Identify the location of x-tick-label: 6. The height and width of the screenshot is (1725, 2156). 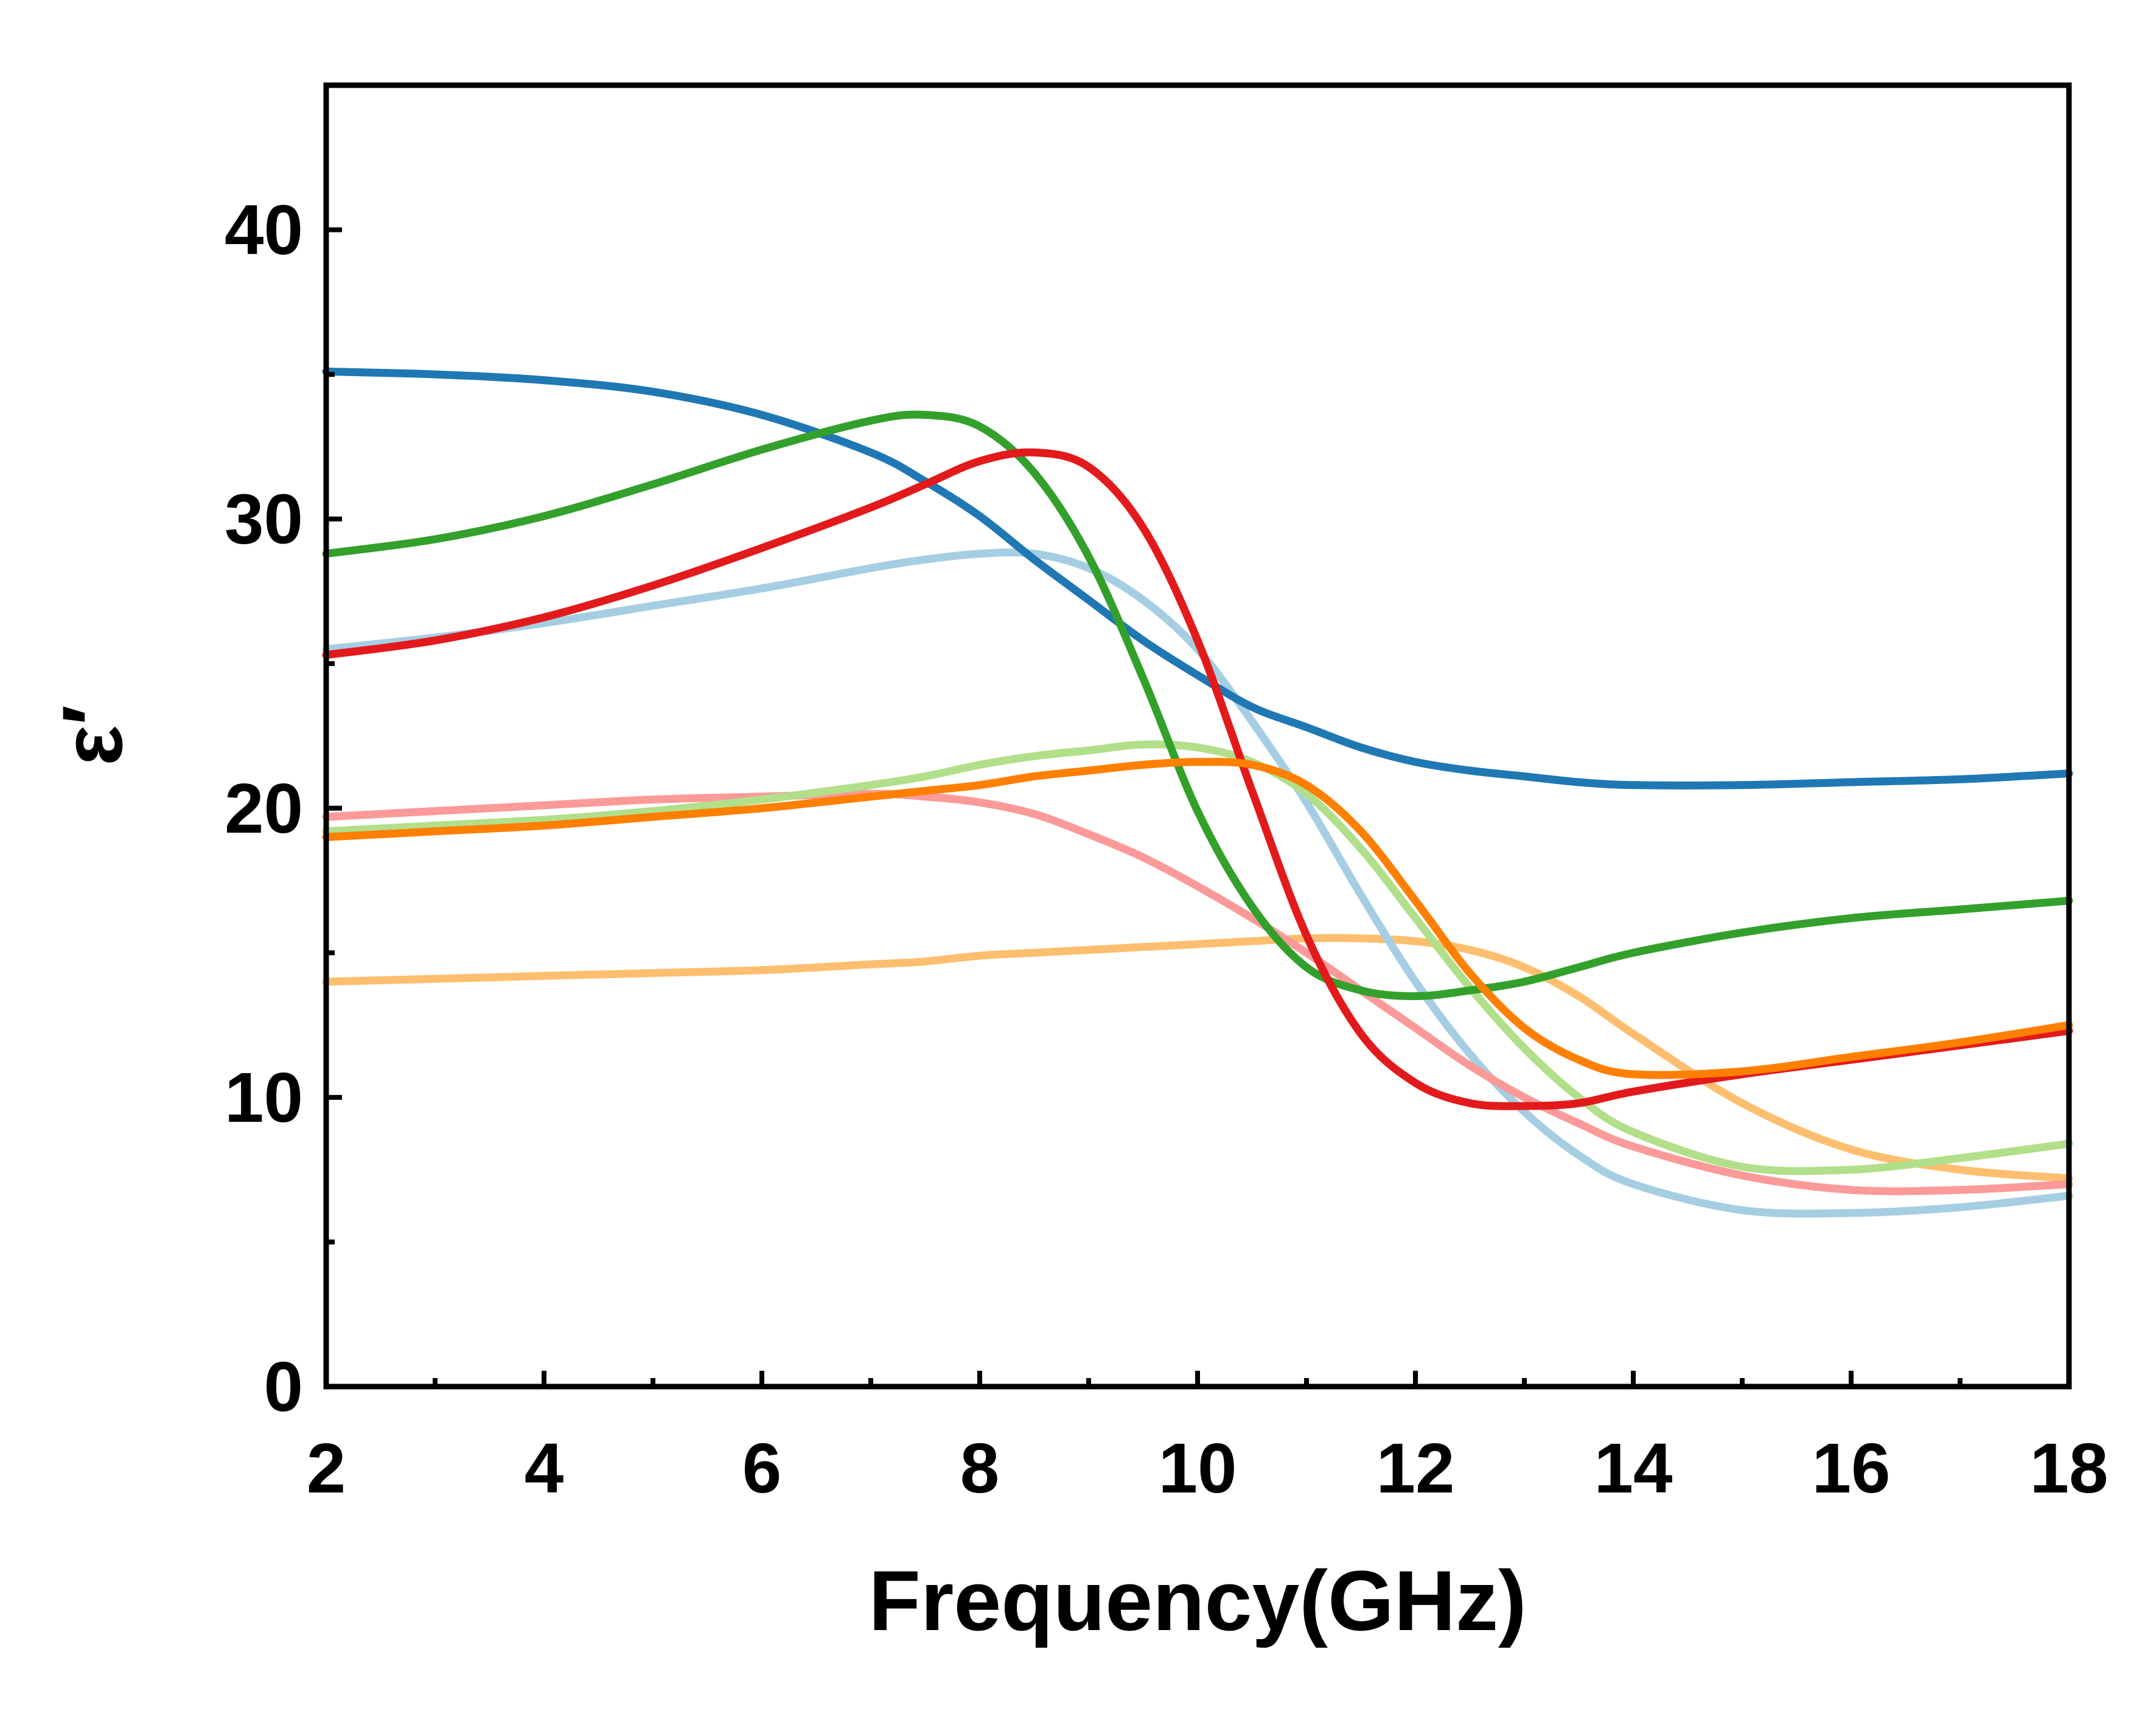
(762, 1468).